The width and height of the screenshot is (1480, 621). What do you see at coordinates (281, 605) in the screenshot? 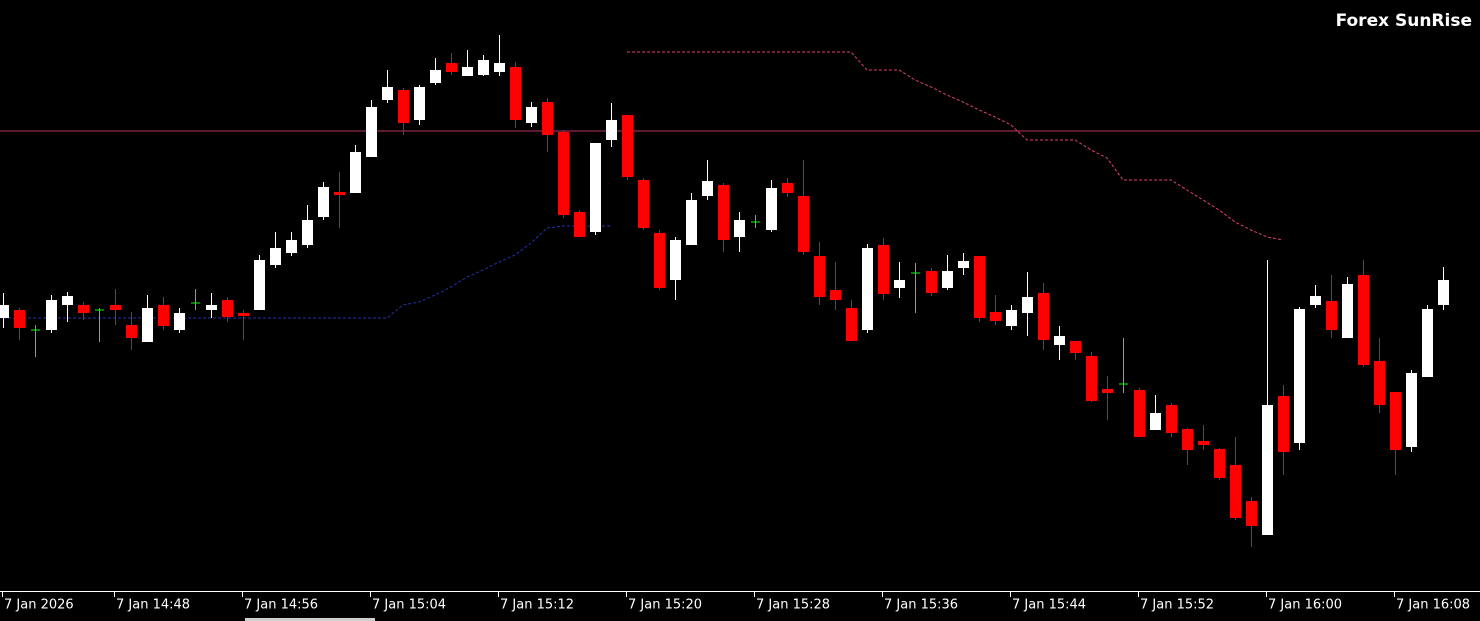
I see `x-tick-label: 7 Jan 14:56` at bounding box center [281, 605].